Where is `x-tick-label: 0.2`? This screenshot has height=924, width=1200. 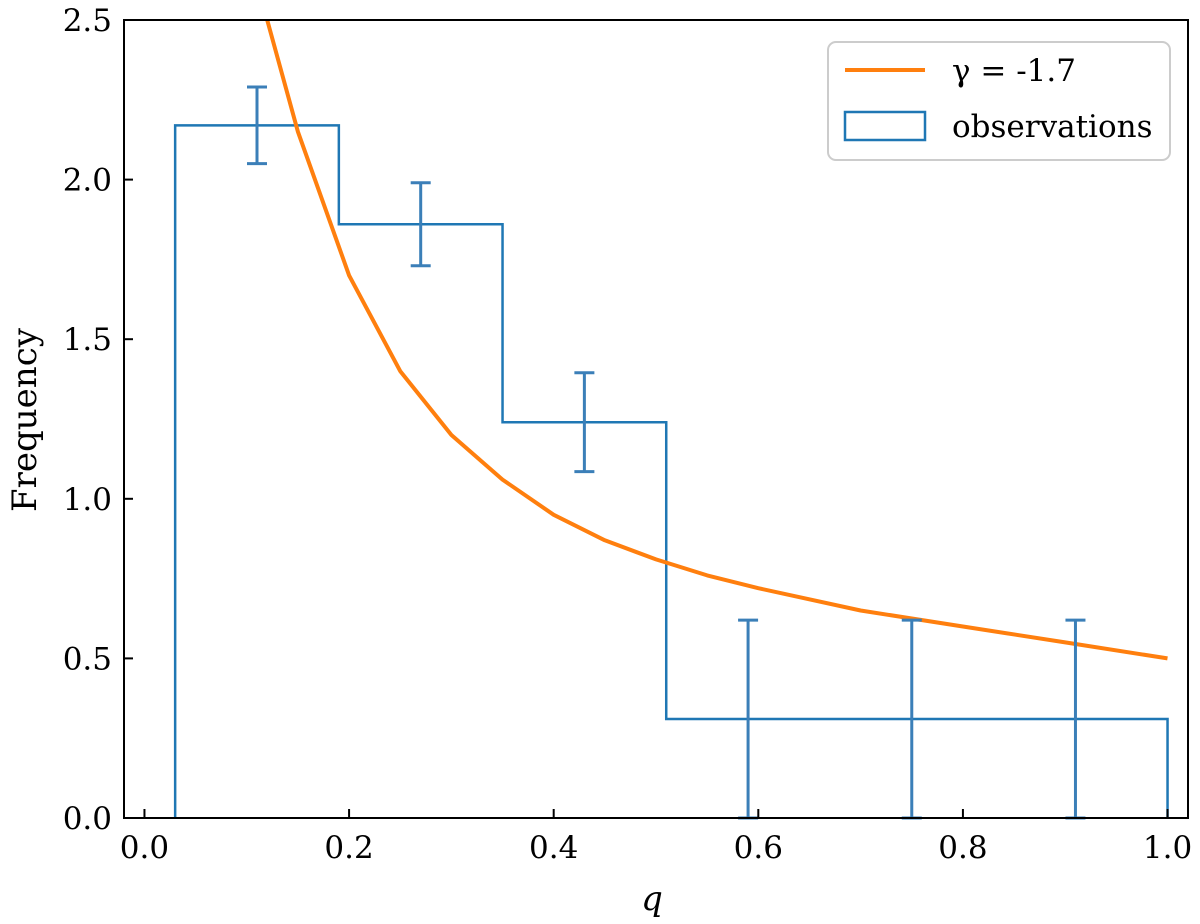 x-tick-label: 0.2 is located at coordinates (348, 848).